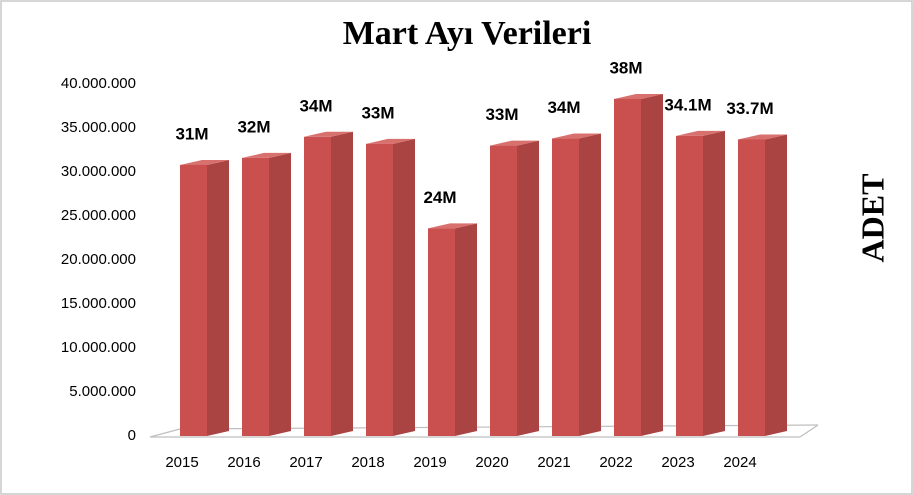 This screenshot has height=495, width=913. Describe the element at coordinates (439, 197) in the screenshot. I see `data-label: 24M` at that location.